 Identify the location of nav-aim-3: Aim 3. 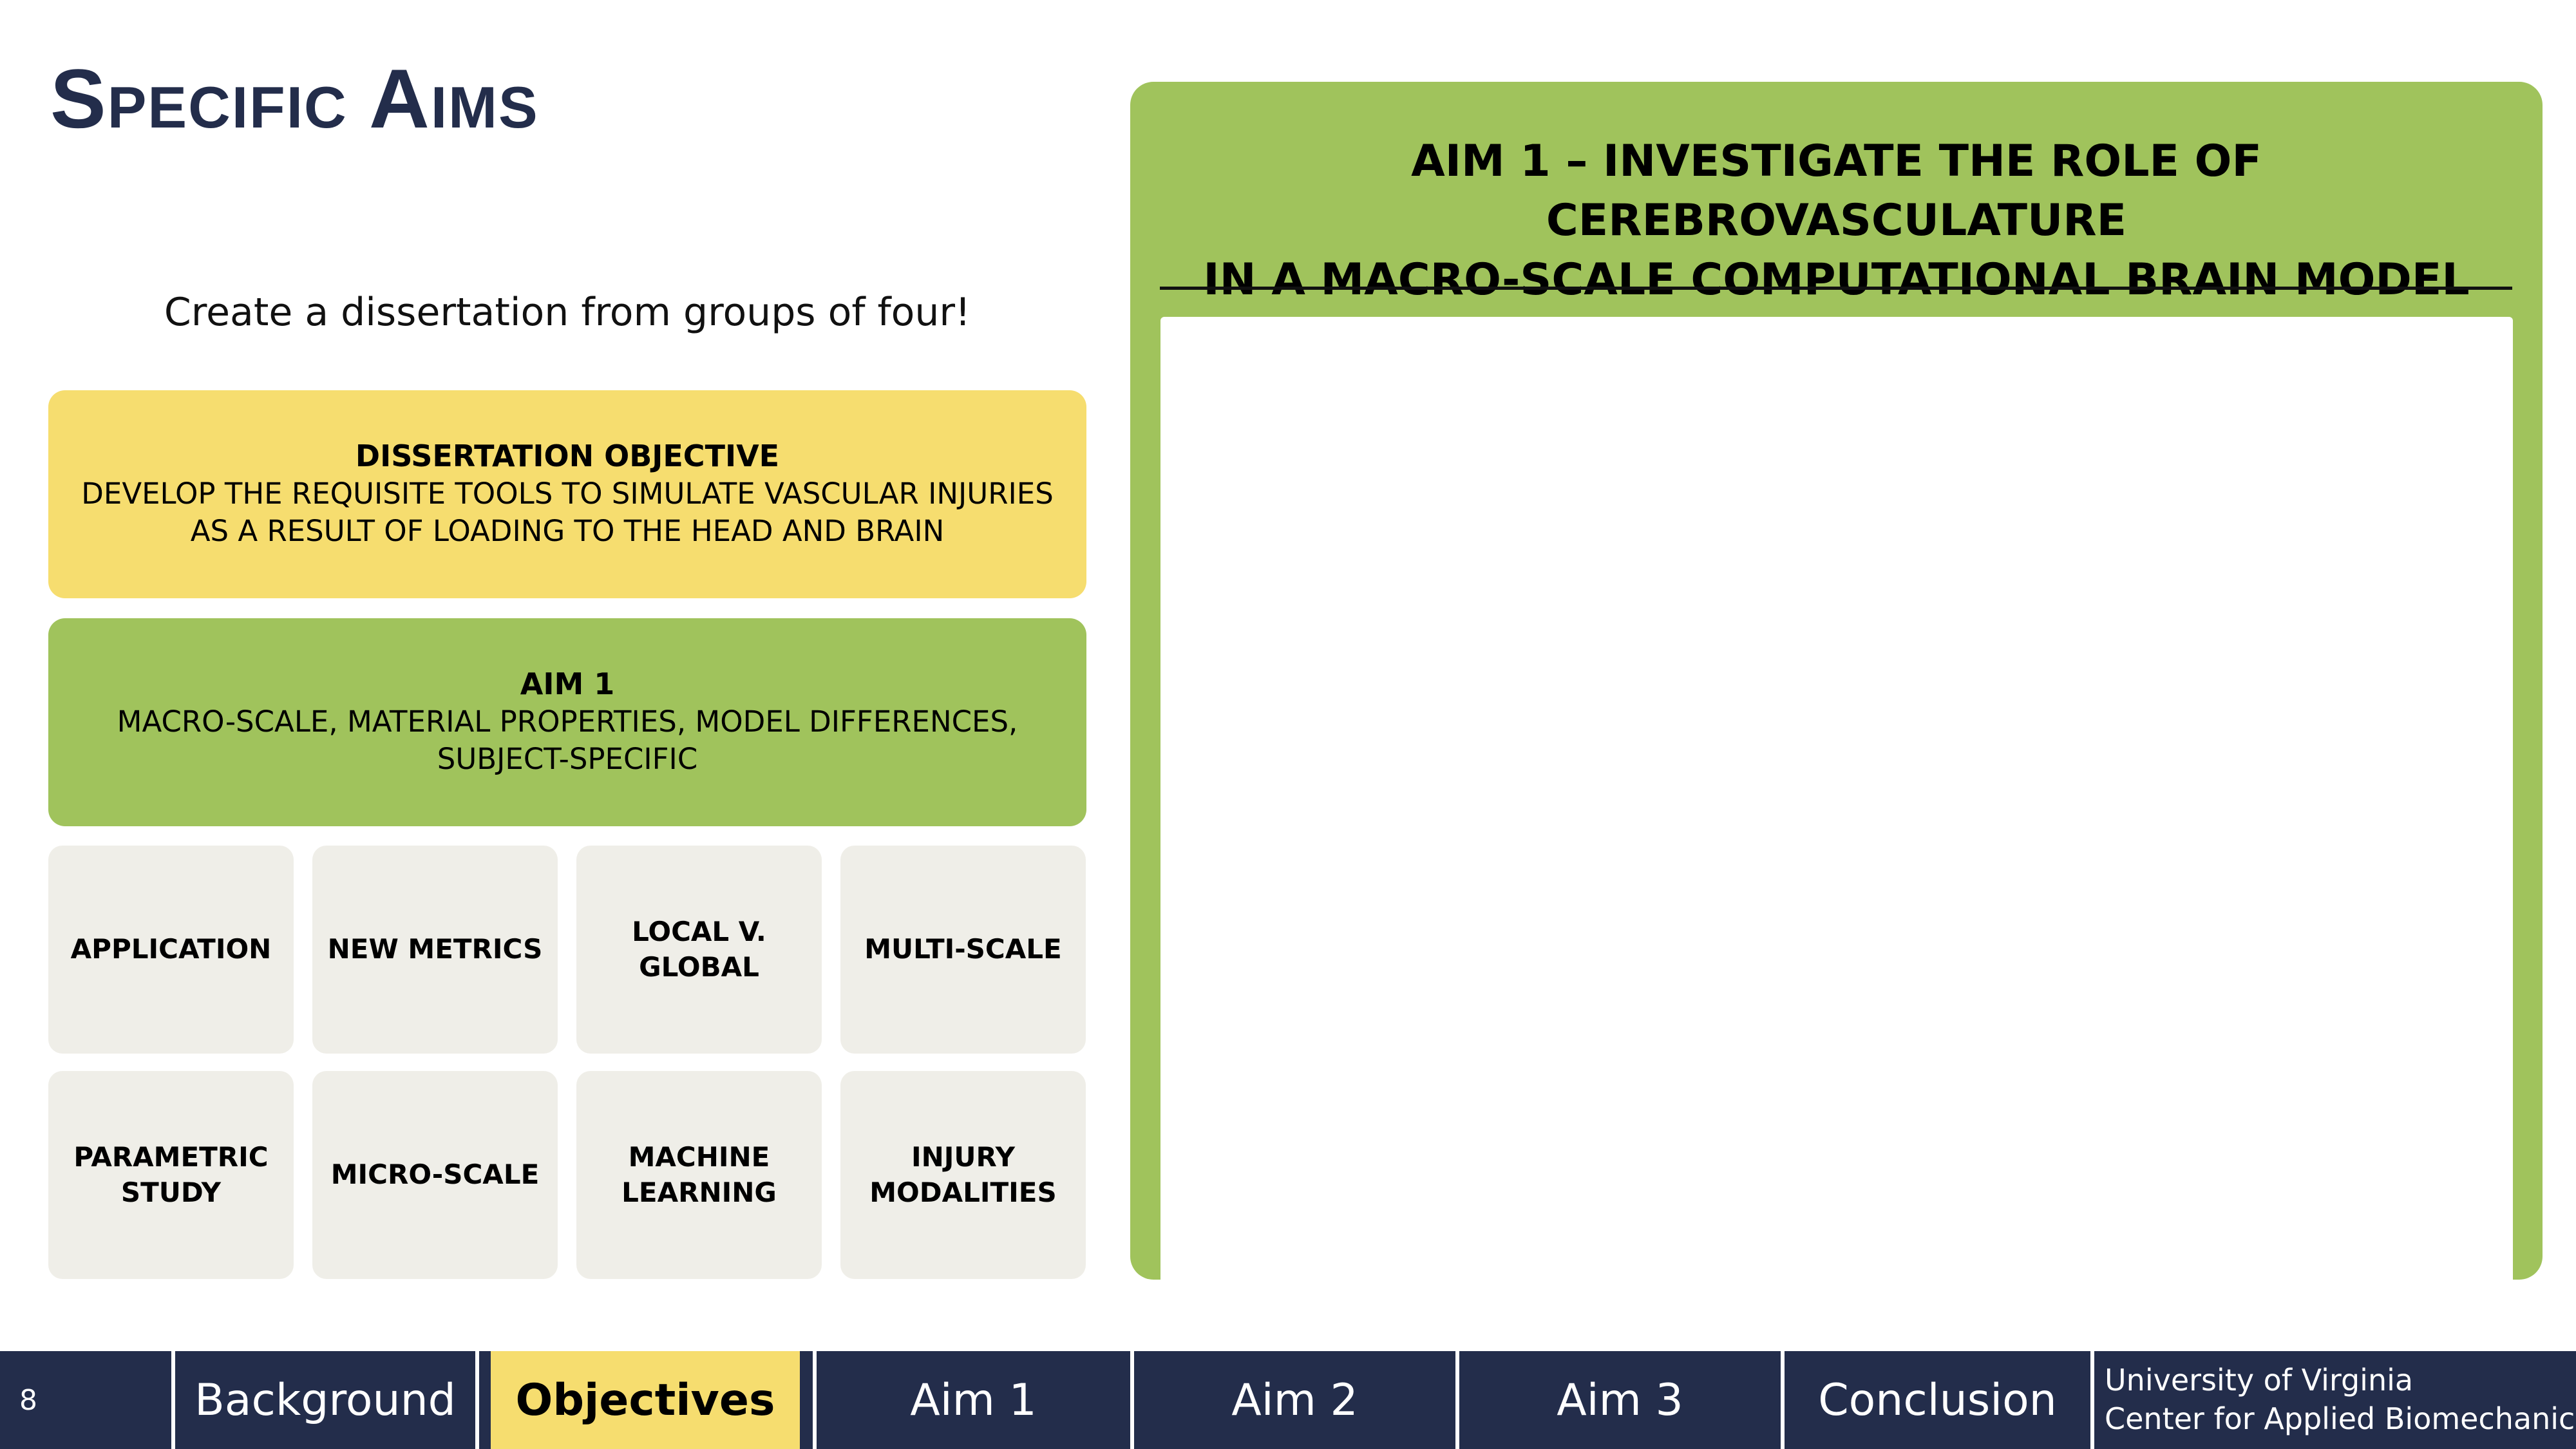
(1620, 1400).